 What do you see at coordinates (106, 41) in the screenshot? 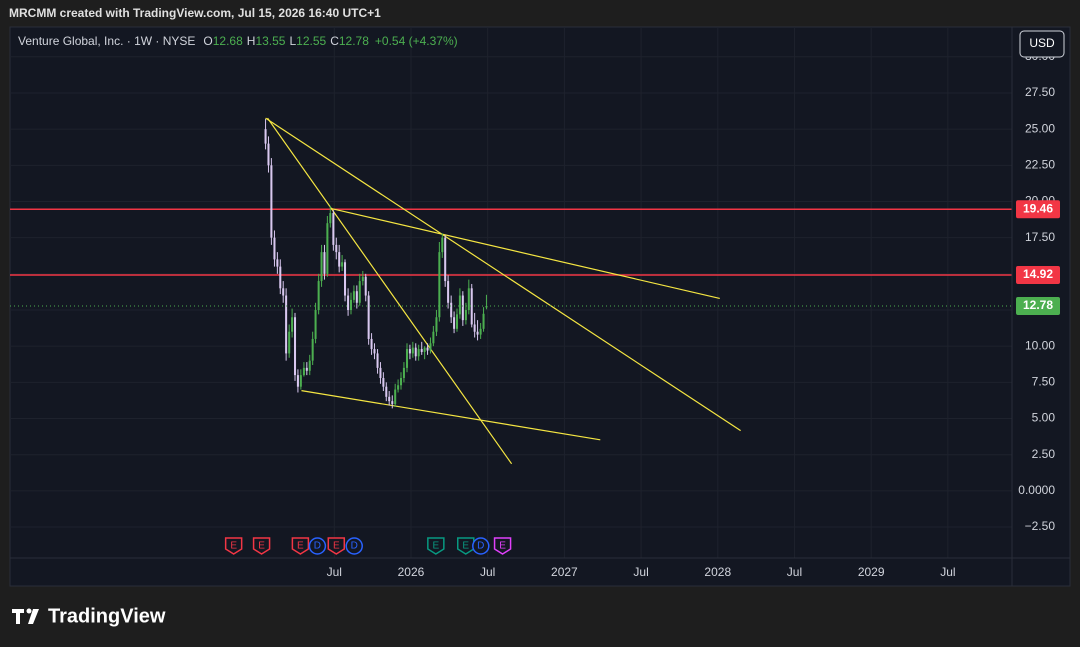
I see `legend-symbol: Venture Global, Inc. · 1W · NYSE` at bounding box center [106, 41].